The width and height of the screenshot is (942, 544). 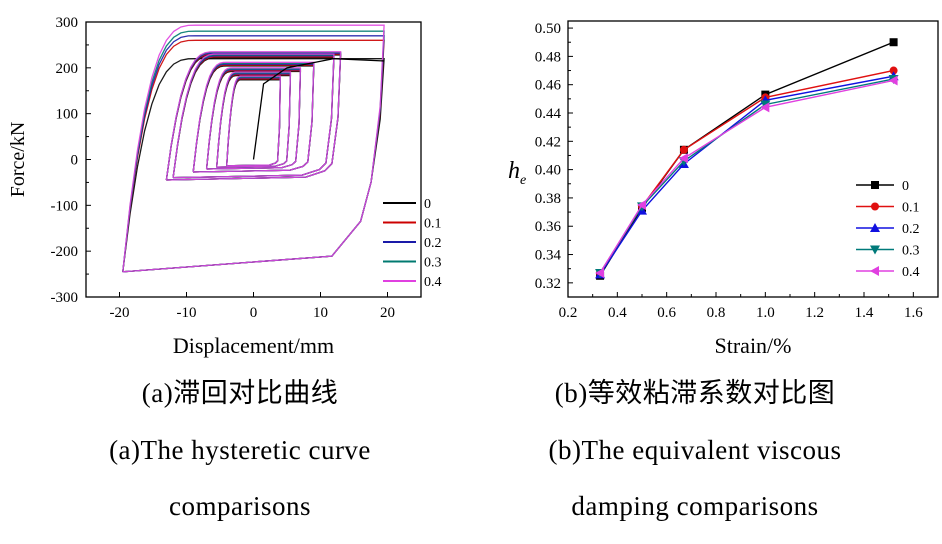 What do you see at coordinates (568, 313) in the screenshot?
I see `x-tick-label: 0.2` at bounding box center [568, 313].